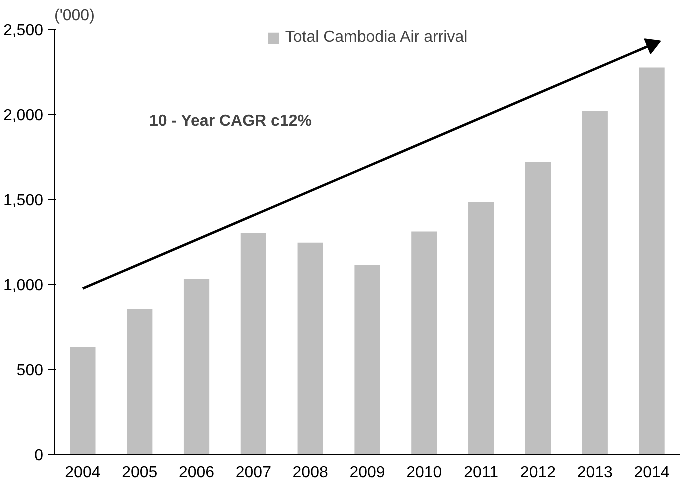 Image resolution: width=694 pixels, height=486 pixels. Describe the element at coordinates (23, 201) in the screenshot. I see `y-tick-label: 1,500` at that location.